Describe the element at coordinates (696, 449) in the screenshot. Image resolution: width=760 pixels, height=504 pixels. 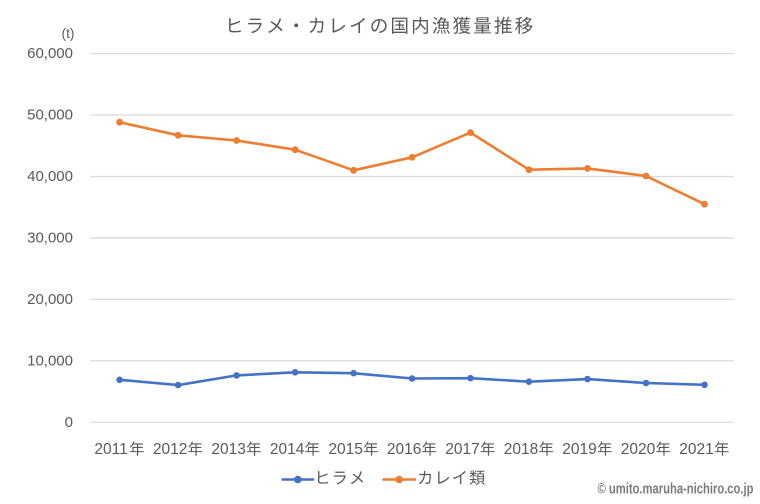
I see `svg-text: 2021` at that location.